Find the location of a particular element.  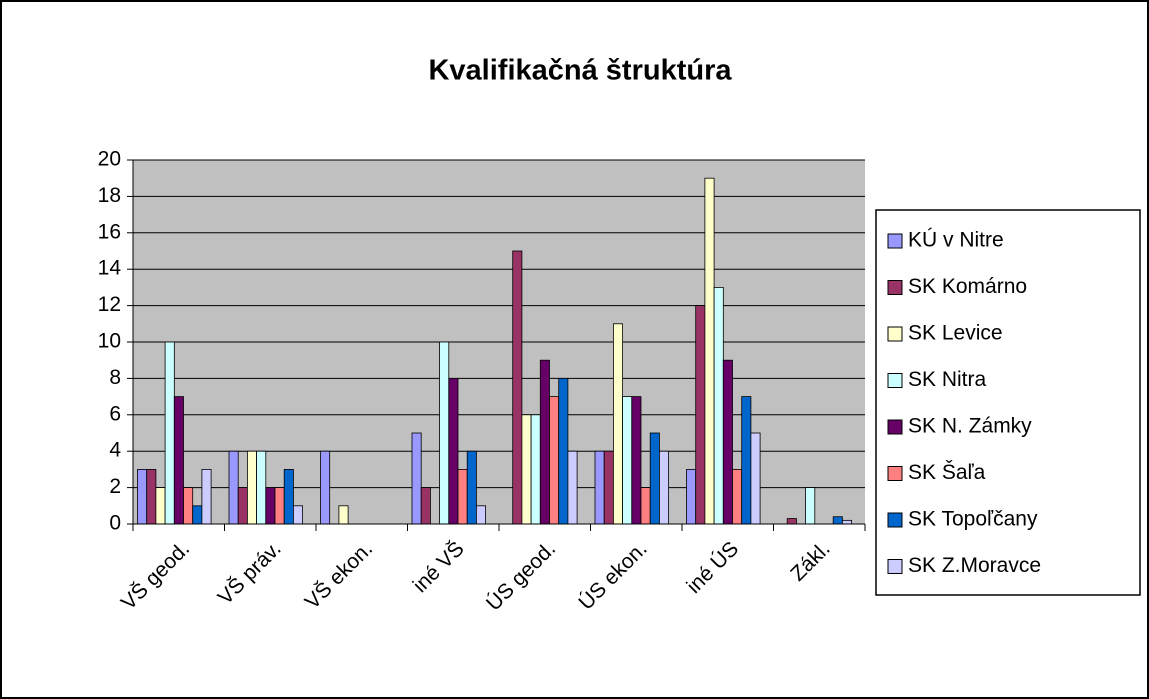

y-tick-label: 10 is located at coordinates (109, 341).